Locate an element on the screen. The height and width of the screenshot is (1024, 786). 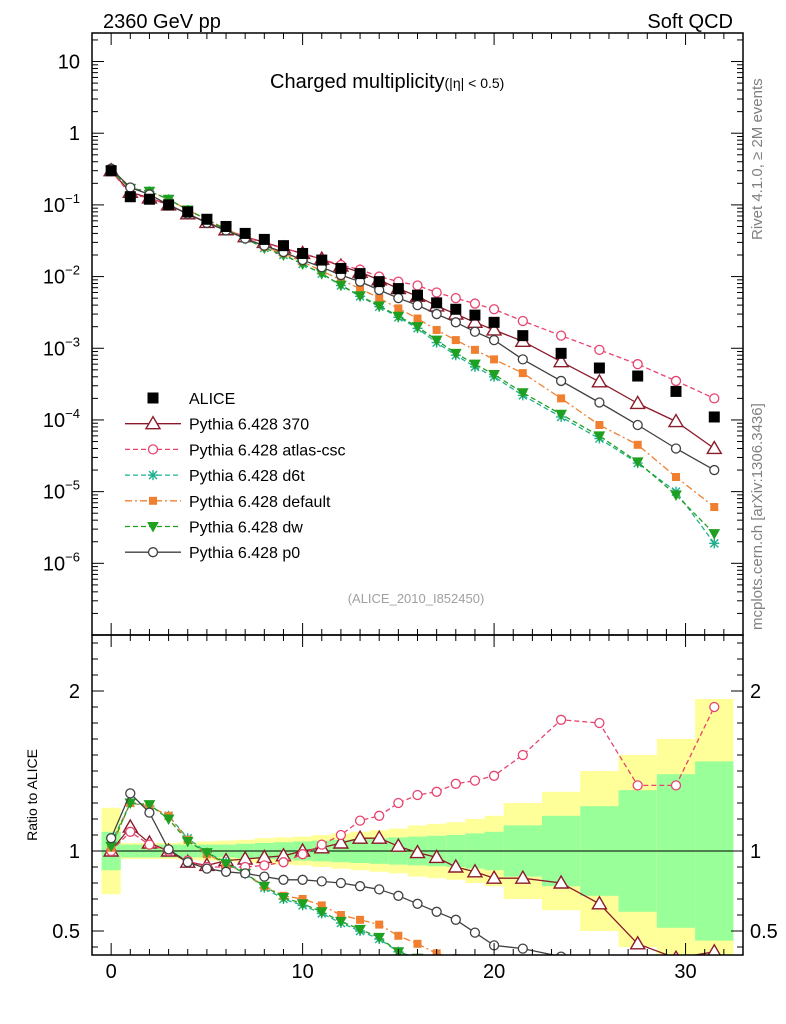
category-label: Soft QCD is located at coordinates (690, 22).